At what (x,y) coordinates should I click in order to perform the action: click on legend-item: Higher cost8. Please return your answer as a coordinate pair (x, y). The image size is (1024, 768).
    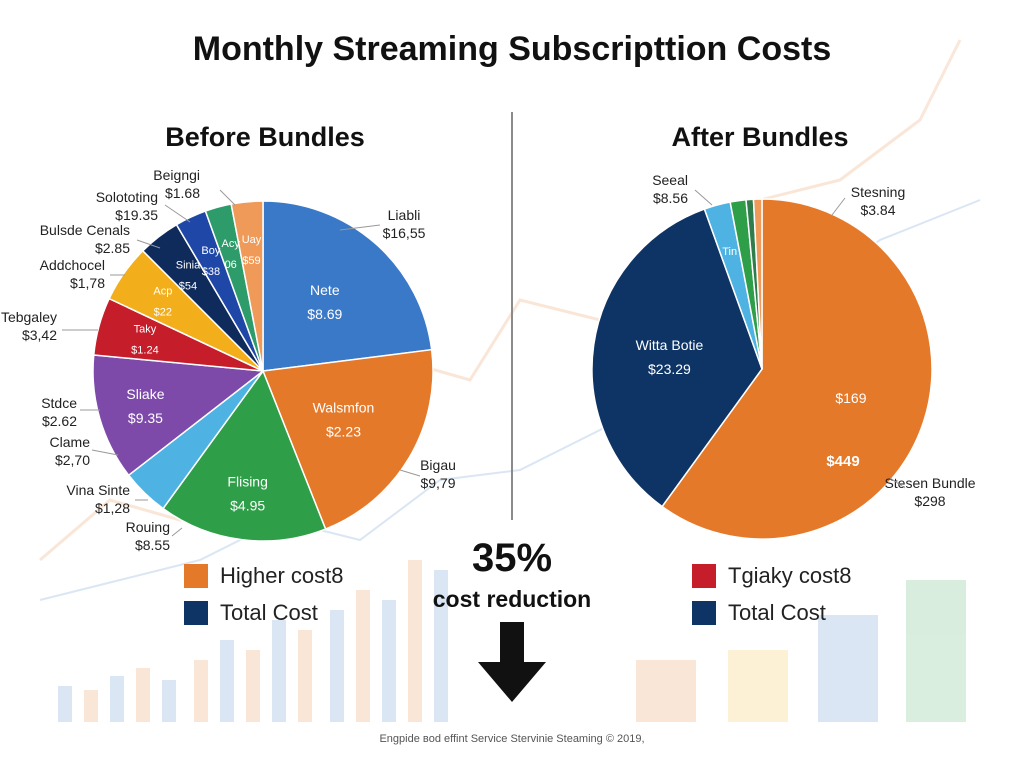
    Looking at the image, I should click on (264, 576).